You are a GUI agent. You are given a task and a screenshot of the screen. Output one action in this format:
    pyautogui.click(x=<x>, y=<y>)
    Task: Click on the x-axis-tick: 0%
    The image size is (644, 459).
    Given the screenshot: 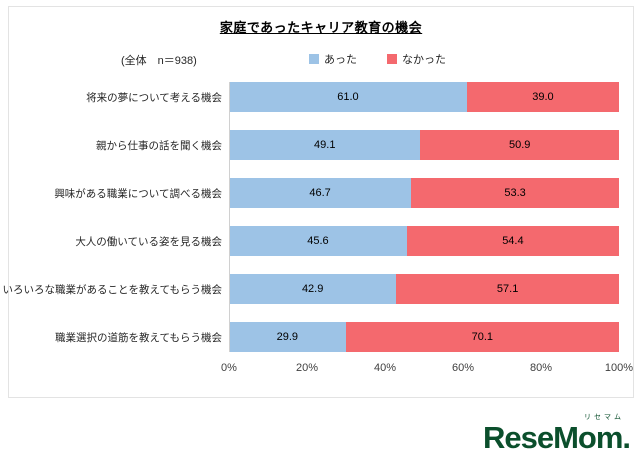 What is the action you would take?
    pyautogui.click(x=229, y=368)
    